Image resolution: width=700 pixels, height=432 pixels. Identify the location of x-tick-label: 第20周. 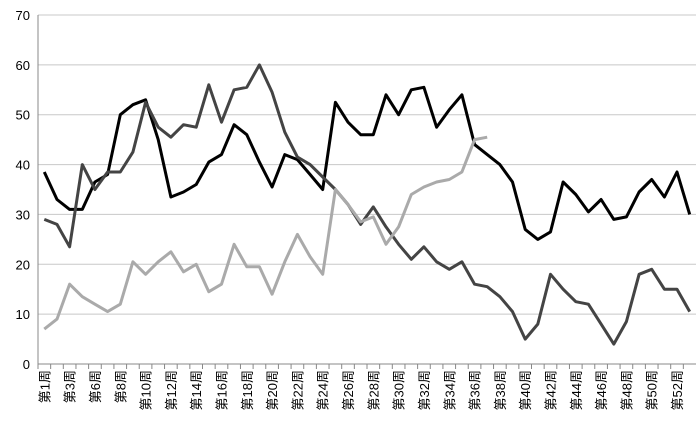
(272, 390).